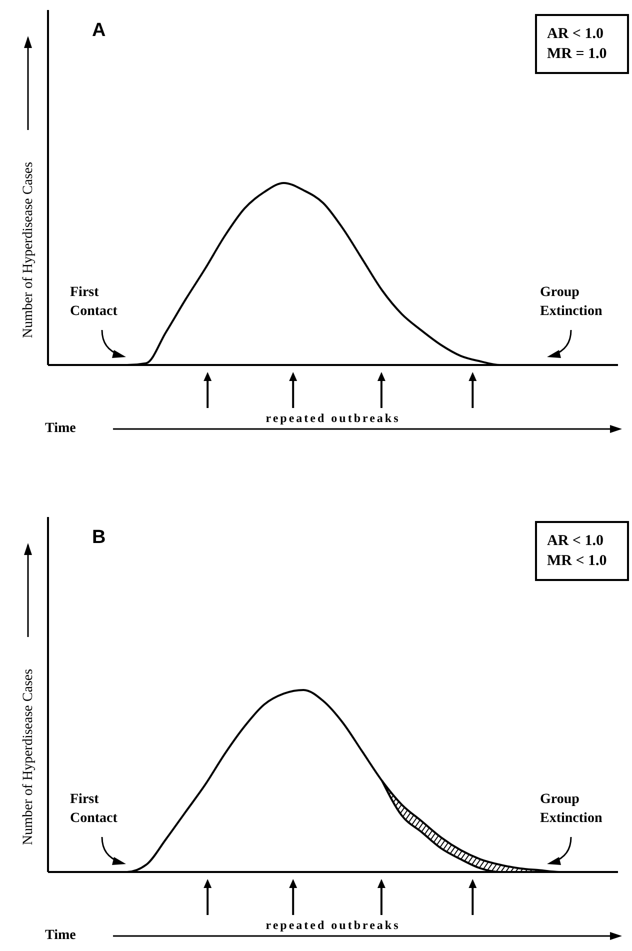  Describe the element at coordinates (99, 537) in the screenshot. I see `chart-title: B` at that location.